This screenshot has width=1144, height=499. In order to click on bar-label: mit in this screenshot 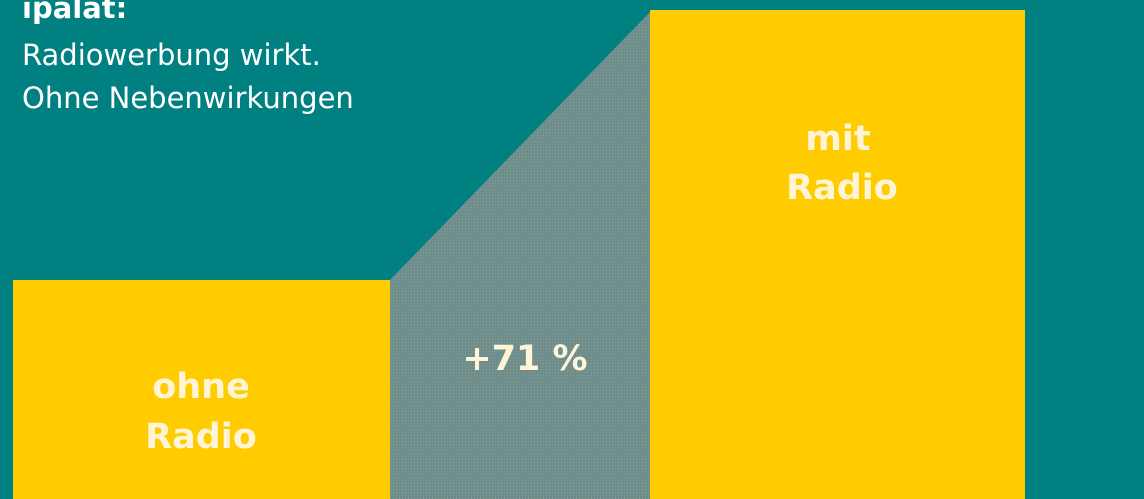, I will do `click(837, 139)`.